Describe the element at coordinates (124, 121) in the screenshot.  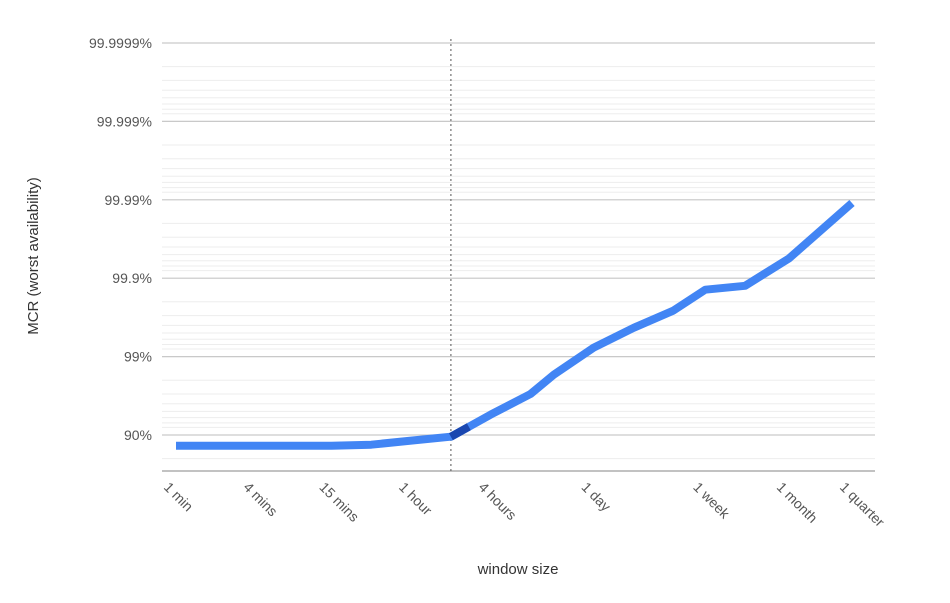
I see `y-tick-label: 99.999%` at that location.